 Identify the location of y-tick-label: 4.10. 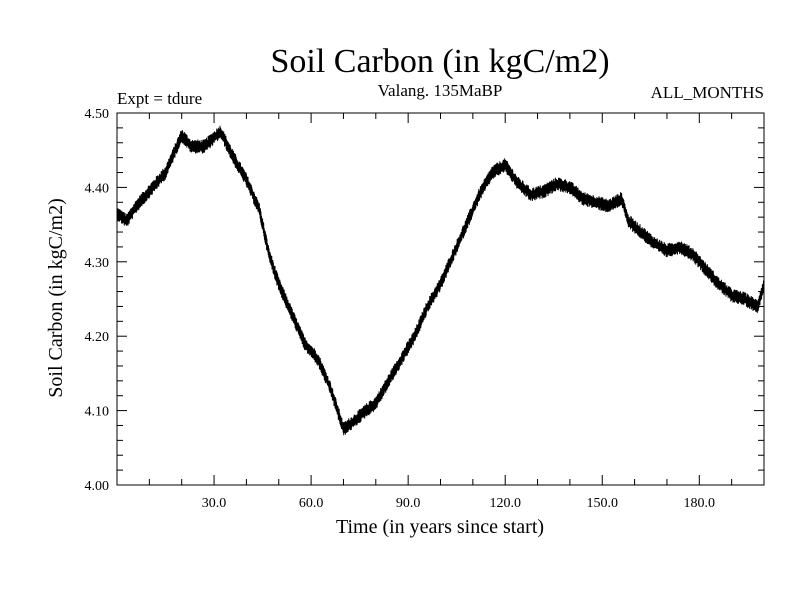
(97, 412).